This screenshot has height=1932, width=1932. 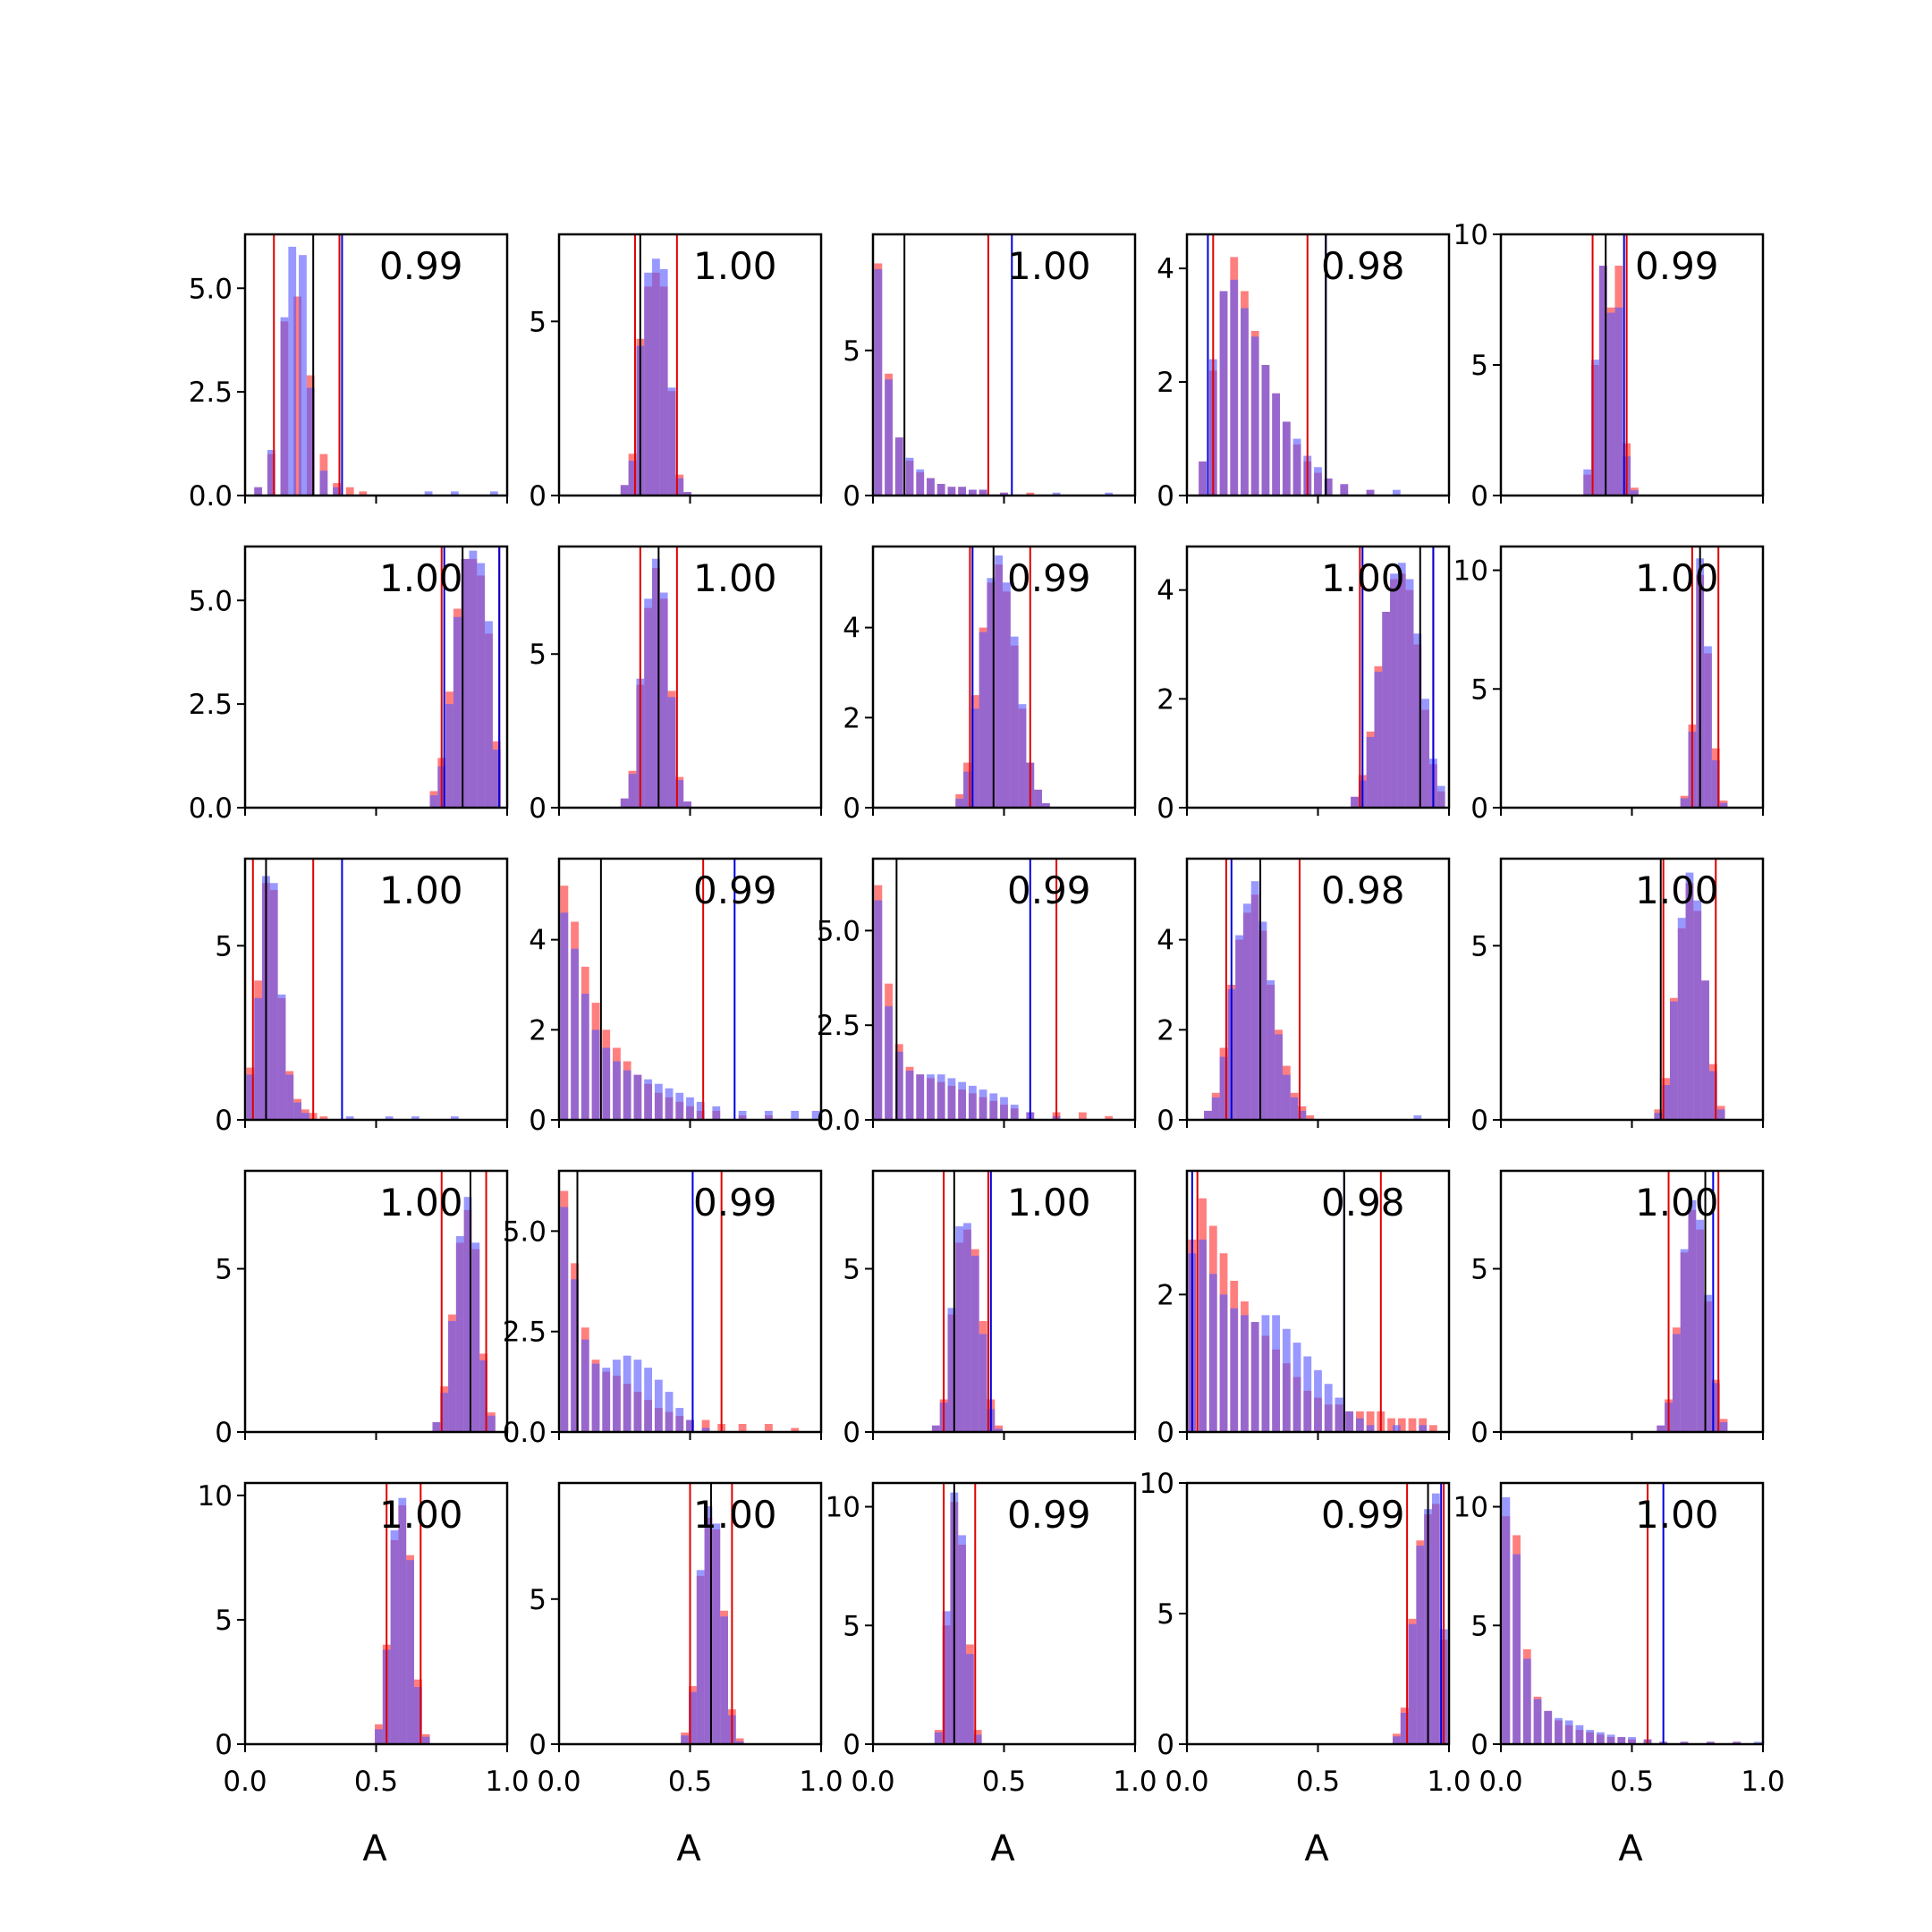 I want to click on subplot-r5c3: 0 5 10 0.0 0.5 1.0 0.99, so click(x=991, y=1639).